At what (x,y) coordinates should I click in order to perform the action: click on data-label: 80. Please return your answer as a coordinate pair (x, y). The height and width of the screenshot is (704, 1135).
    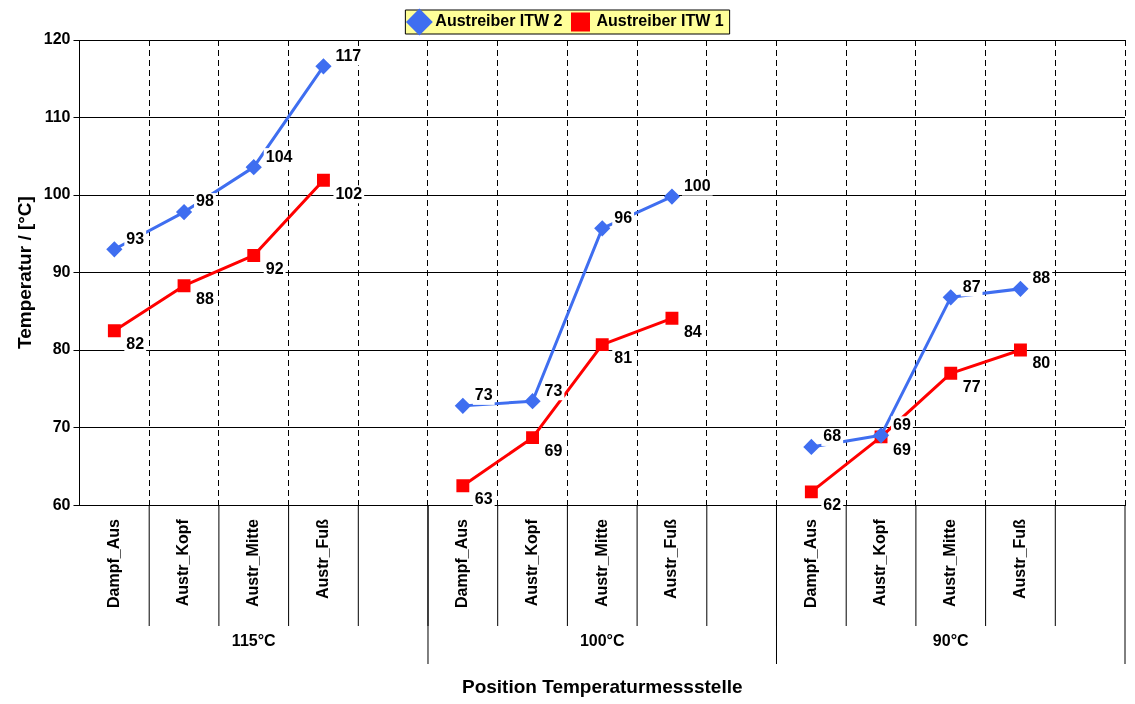
    Looking at the image, I should click on (1041, 363).